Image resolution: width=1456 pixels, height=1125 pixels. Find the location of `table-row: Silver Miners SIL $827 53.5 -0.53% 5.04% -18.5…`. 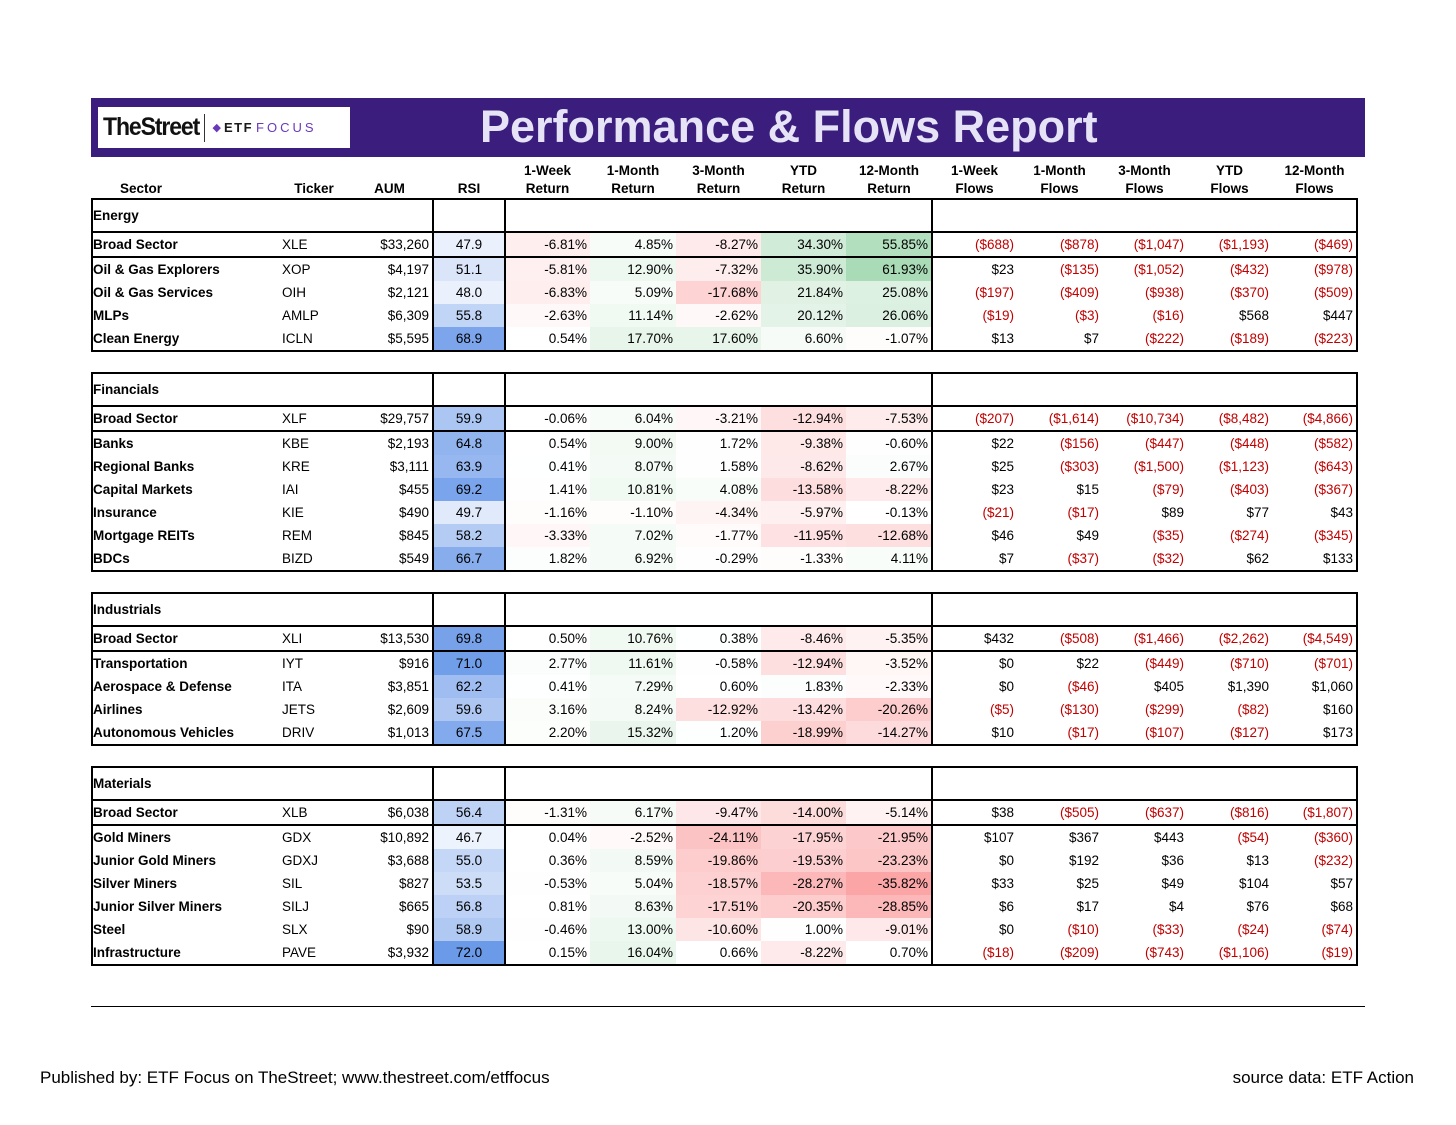

table-row: Silver Miners SIL $827 53.5 -0.53% 5.04% -18.5… is located at coordinates (724, 883).